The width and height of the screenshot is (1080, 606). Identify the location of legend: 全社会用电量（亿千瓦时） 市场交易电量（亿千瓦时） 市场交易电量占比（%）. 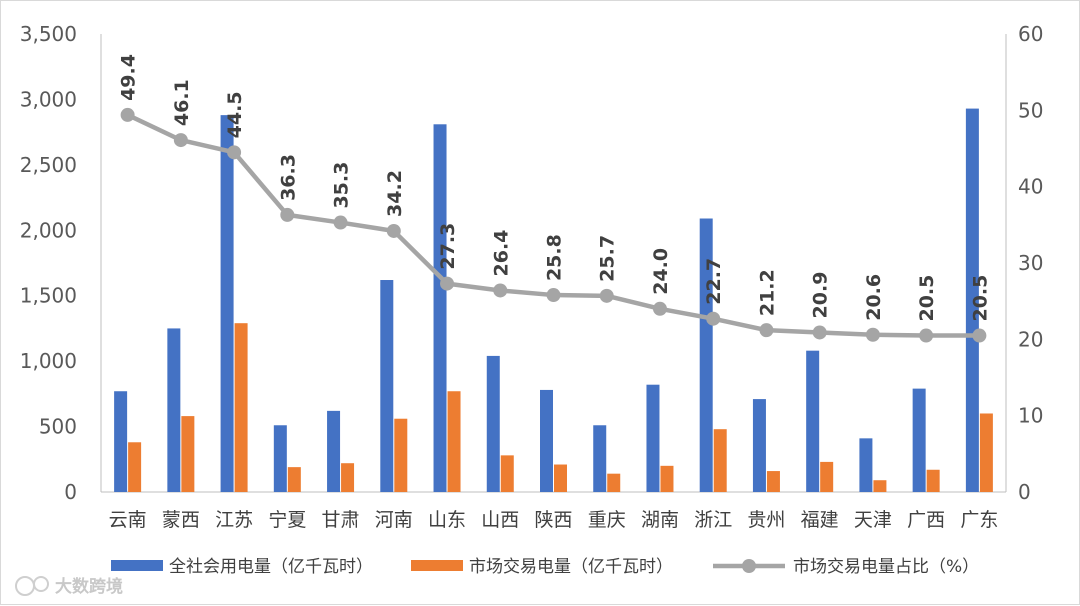
(545, 567).